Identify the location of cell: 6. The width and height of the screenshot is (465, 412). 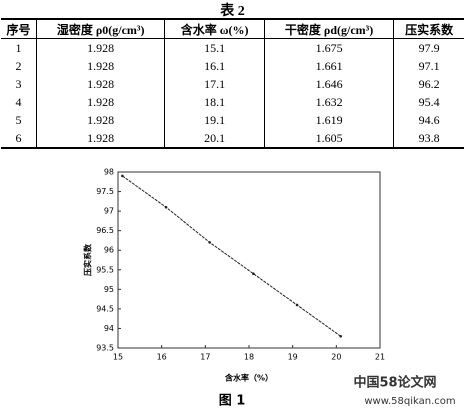
(18, 137).